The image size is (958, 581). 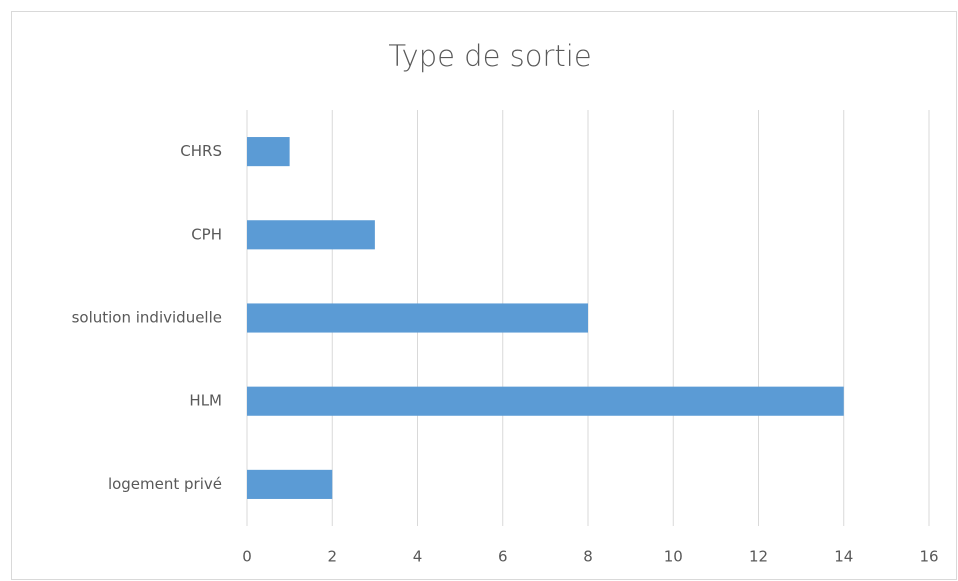 What do you see at coordinates (673, 557) in the screenshot?
I see `x-tick-label: 10` at bounding box center [673, 557].